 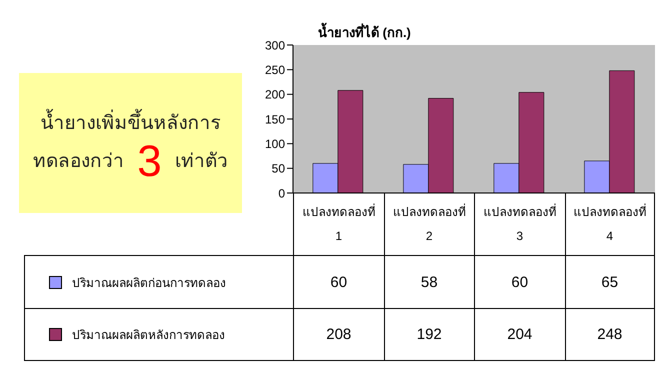 I want to click on data-label: 204, so click(x=519, y=334).